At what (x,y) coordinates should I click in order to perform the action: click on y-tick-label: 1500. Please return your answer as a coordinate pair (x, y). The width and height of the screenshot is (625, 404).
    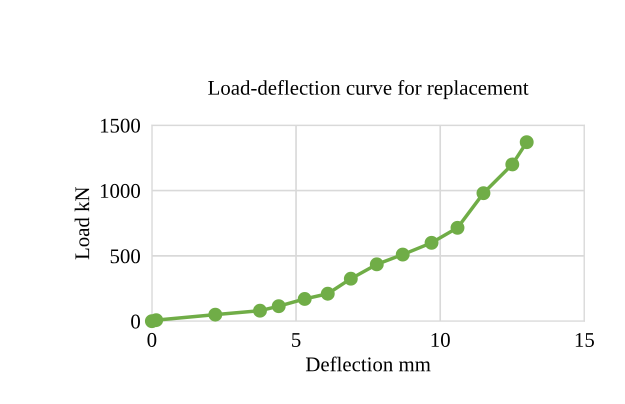
    Looking at the image, I should click on (120, 125).